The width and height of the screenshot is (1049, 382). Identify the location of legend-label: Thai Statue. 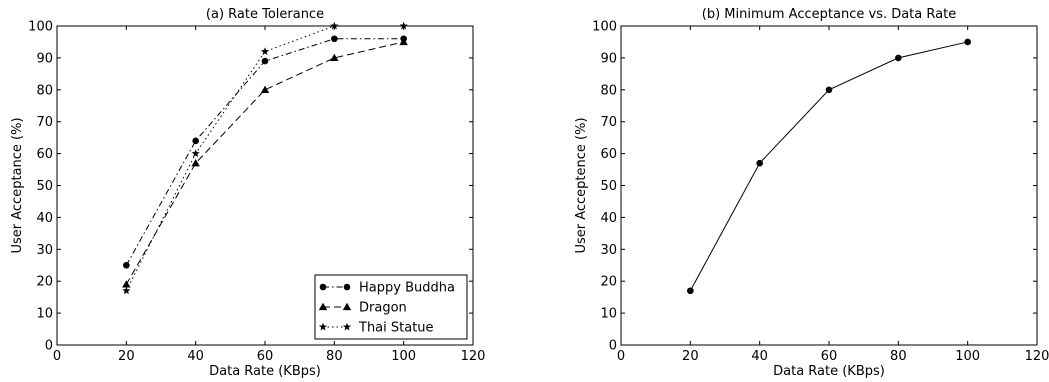
(396, 328).